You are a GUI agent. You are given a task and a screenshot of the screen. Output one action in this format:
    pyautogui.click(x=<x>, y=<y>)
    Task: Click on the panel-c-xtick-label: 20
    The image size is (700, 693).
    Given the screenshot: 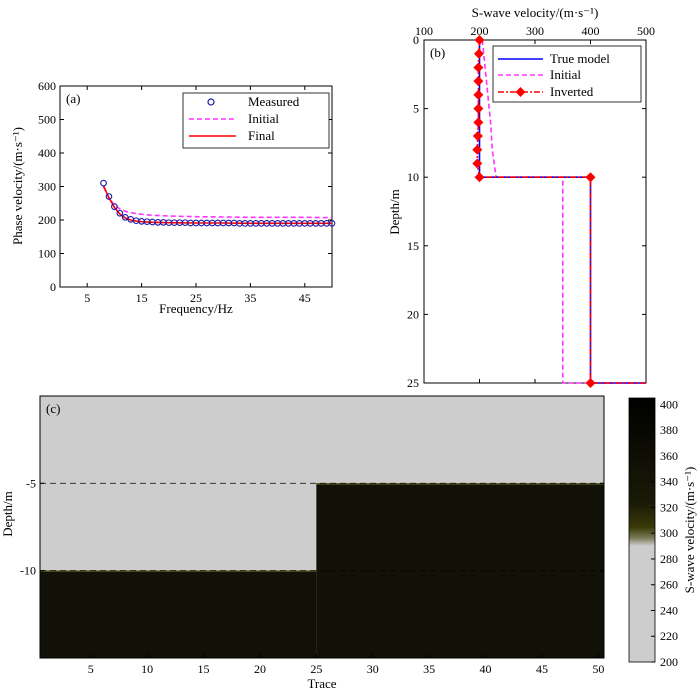 What is the action you would take?
    pyautogui.click(x=260, y=669)
    